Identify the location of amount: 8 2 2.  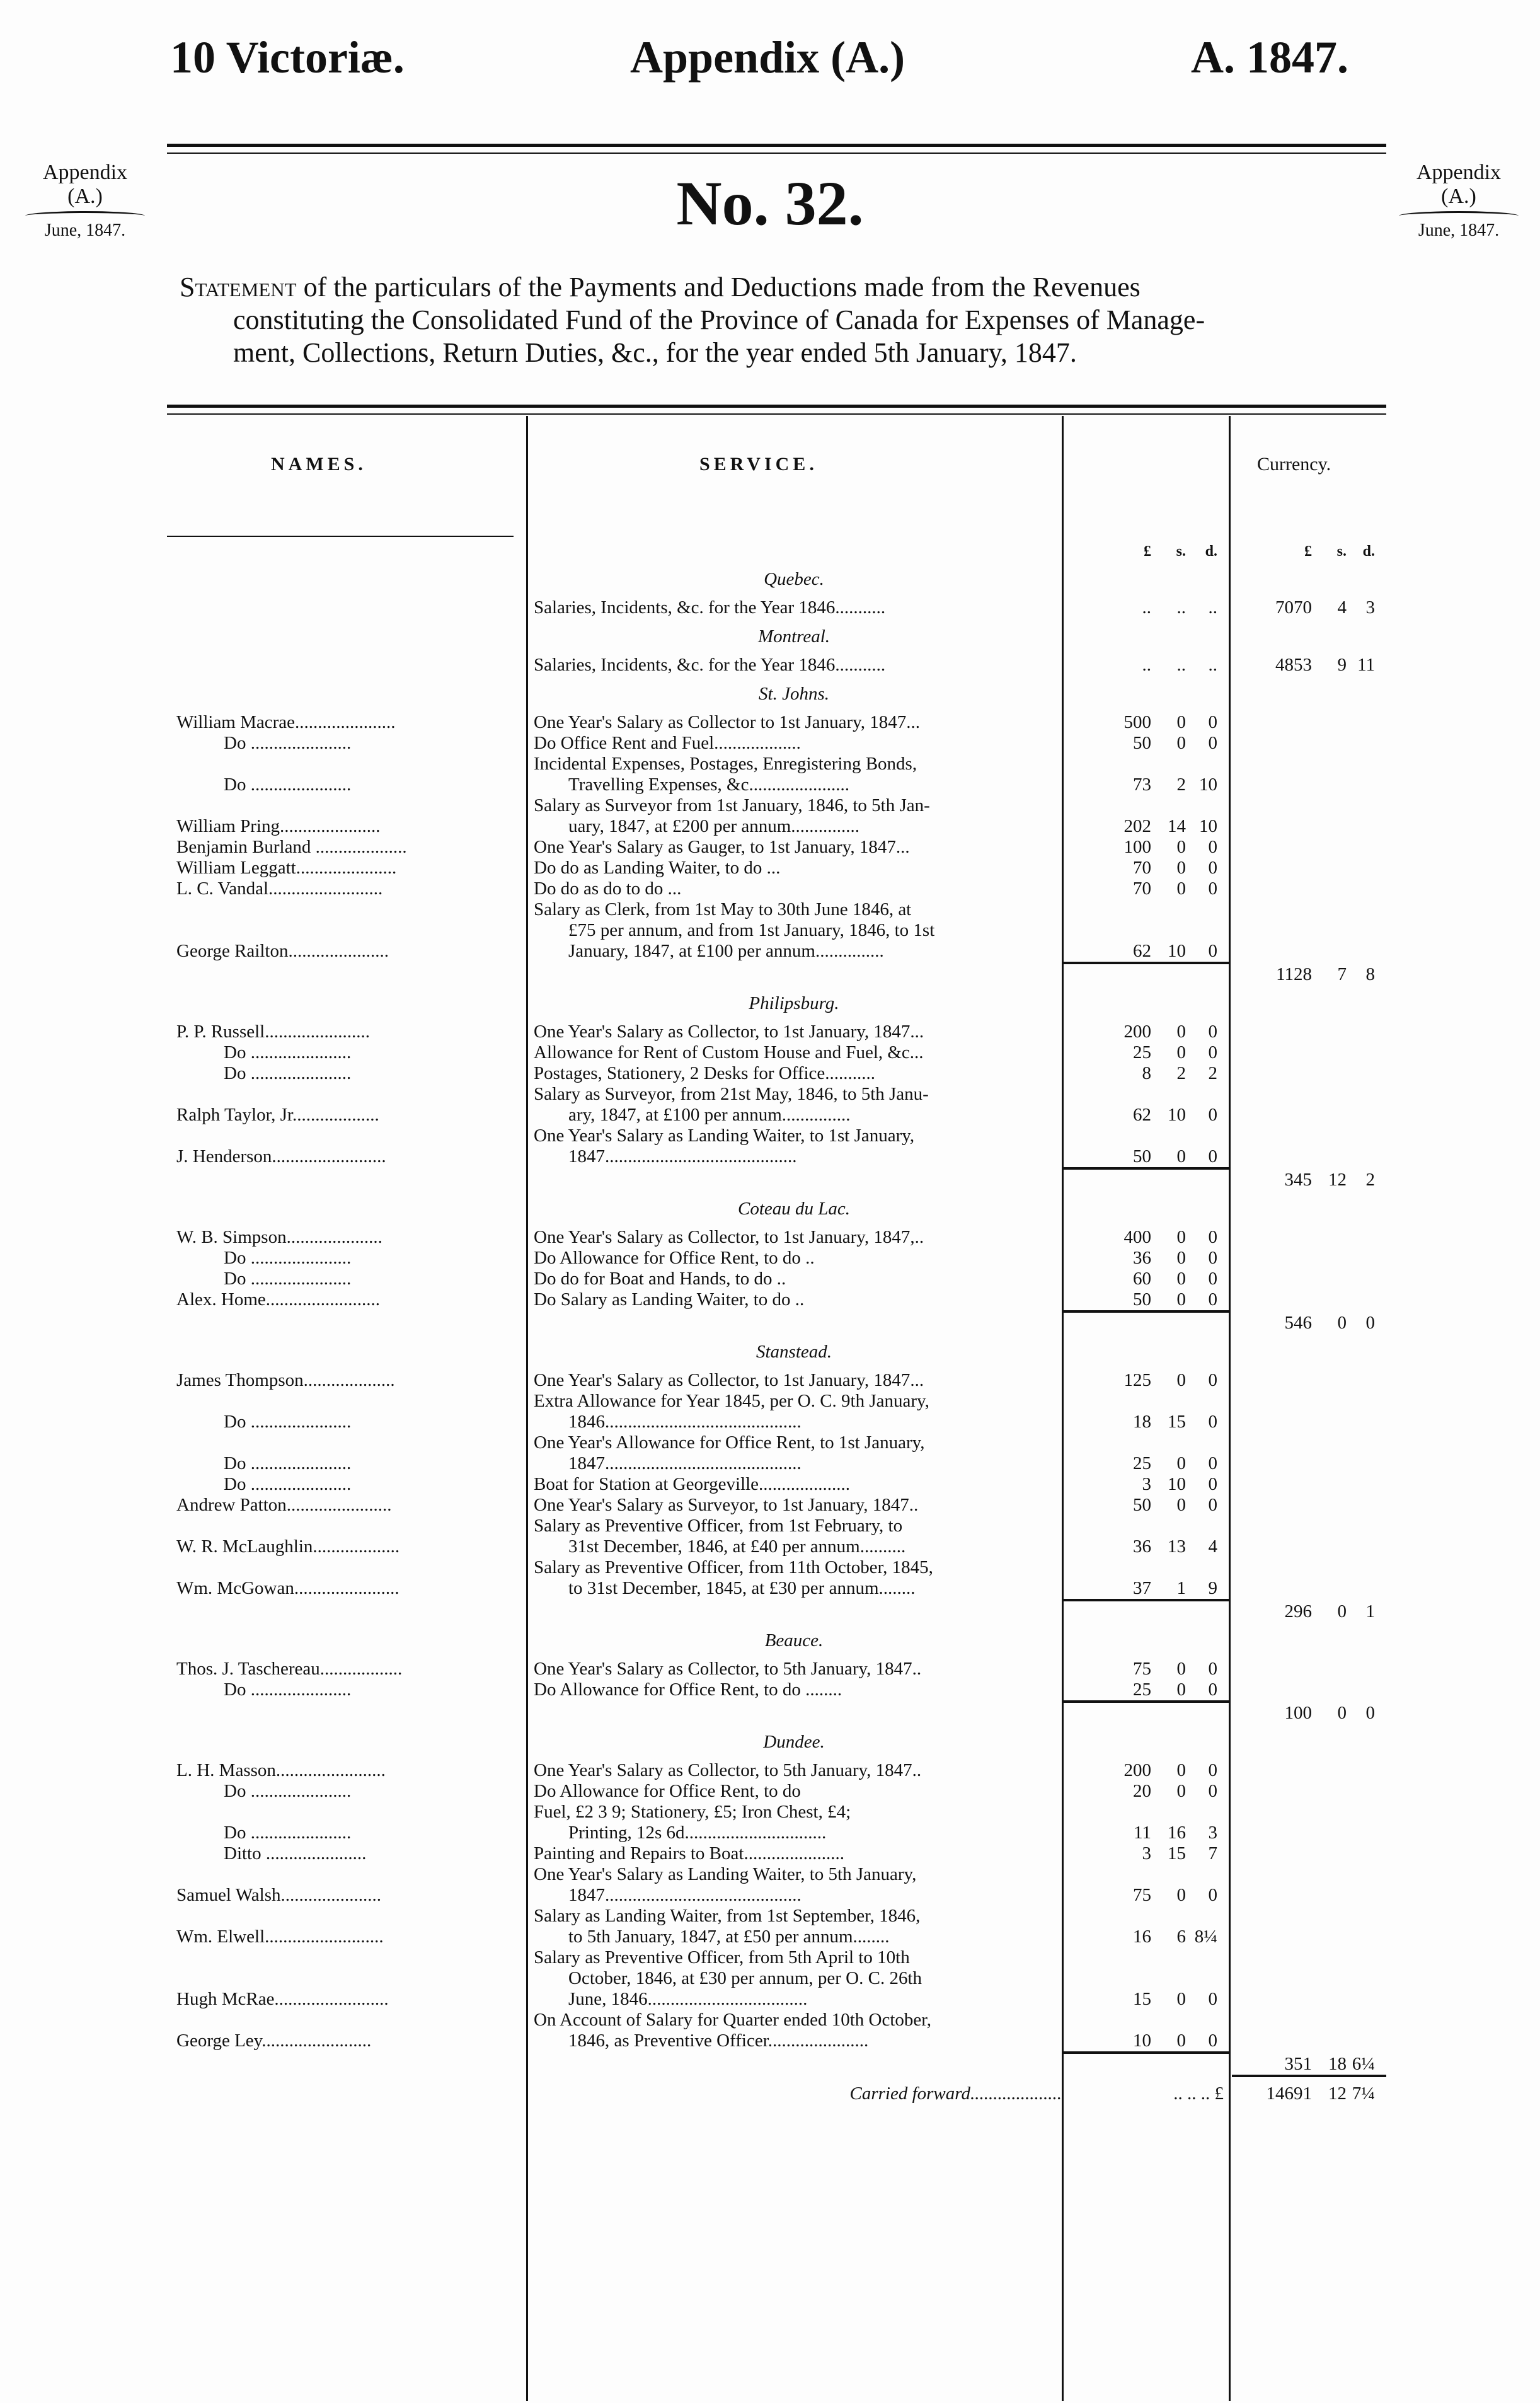
(1145, 1074).